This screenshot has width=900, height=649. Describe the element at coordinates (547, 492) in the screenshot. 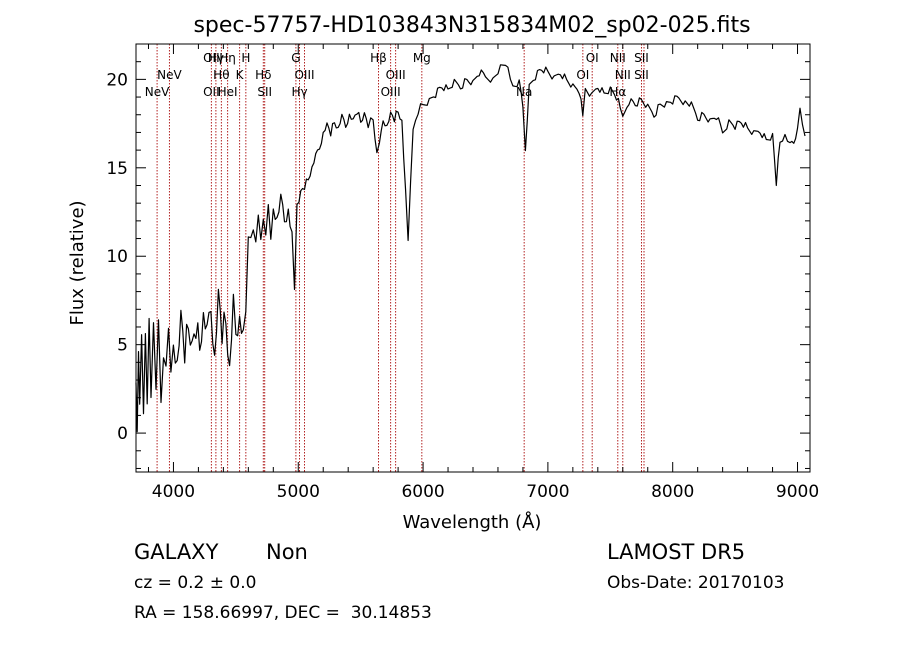

I see `x-tick-label: 7000` at that location.